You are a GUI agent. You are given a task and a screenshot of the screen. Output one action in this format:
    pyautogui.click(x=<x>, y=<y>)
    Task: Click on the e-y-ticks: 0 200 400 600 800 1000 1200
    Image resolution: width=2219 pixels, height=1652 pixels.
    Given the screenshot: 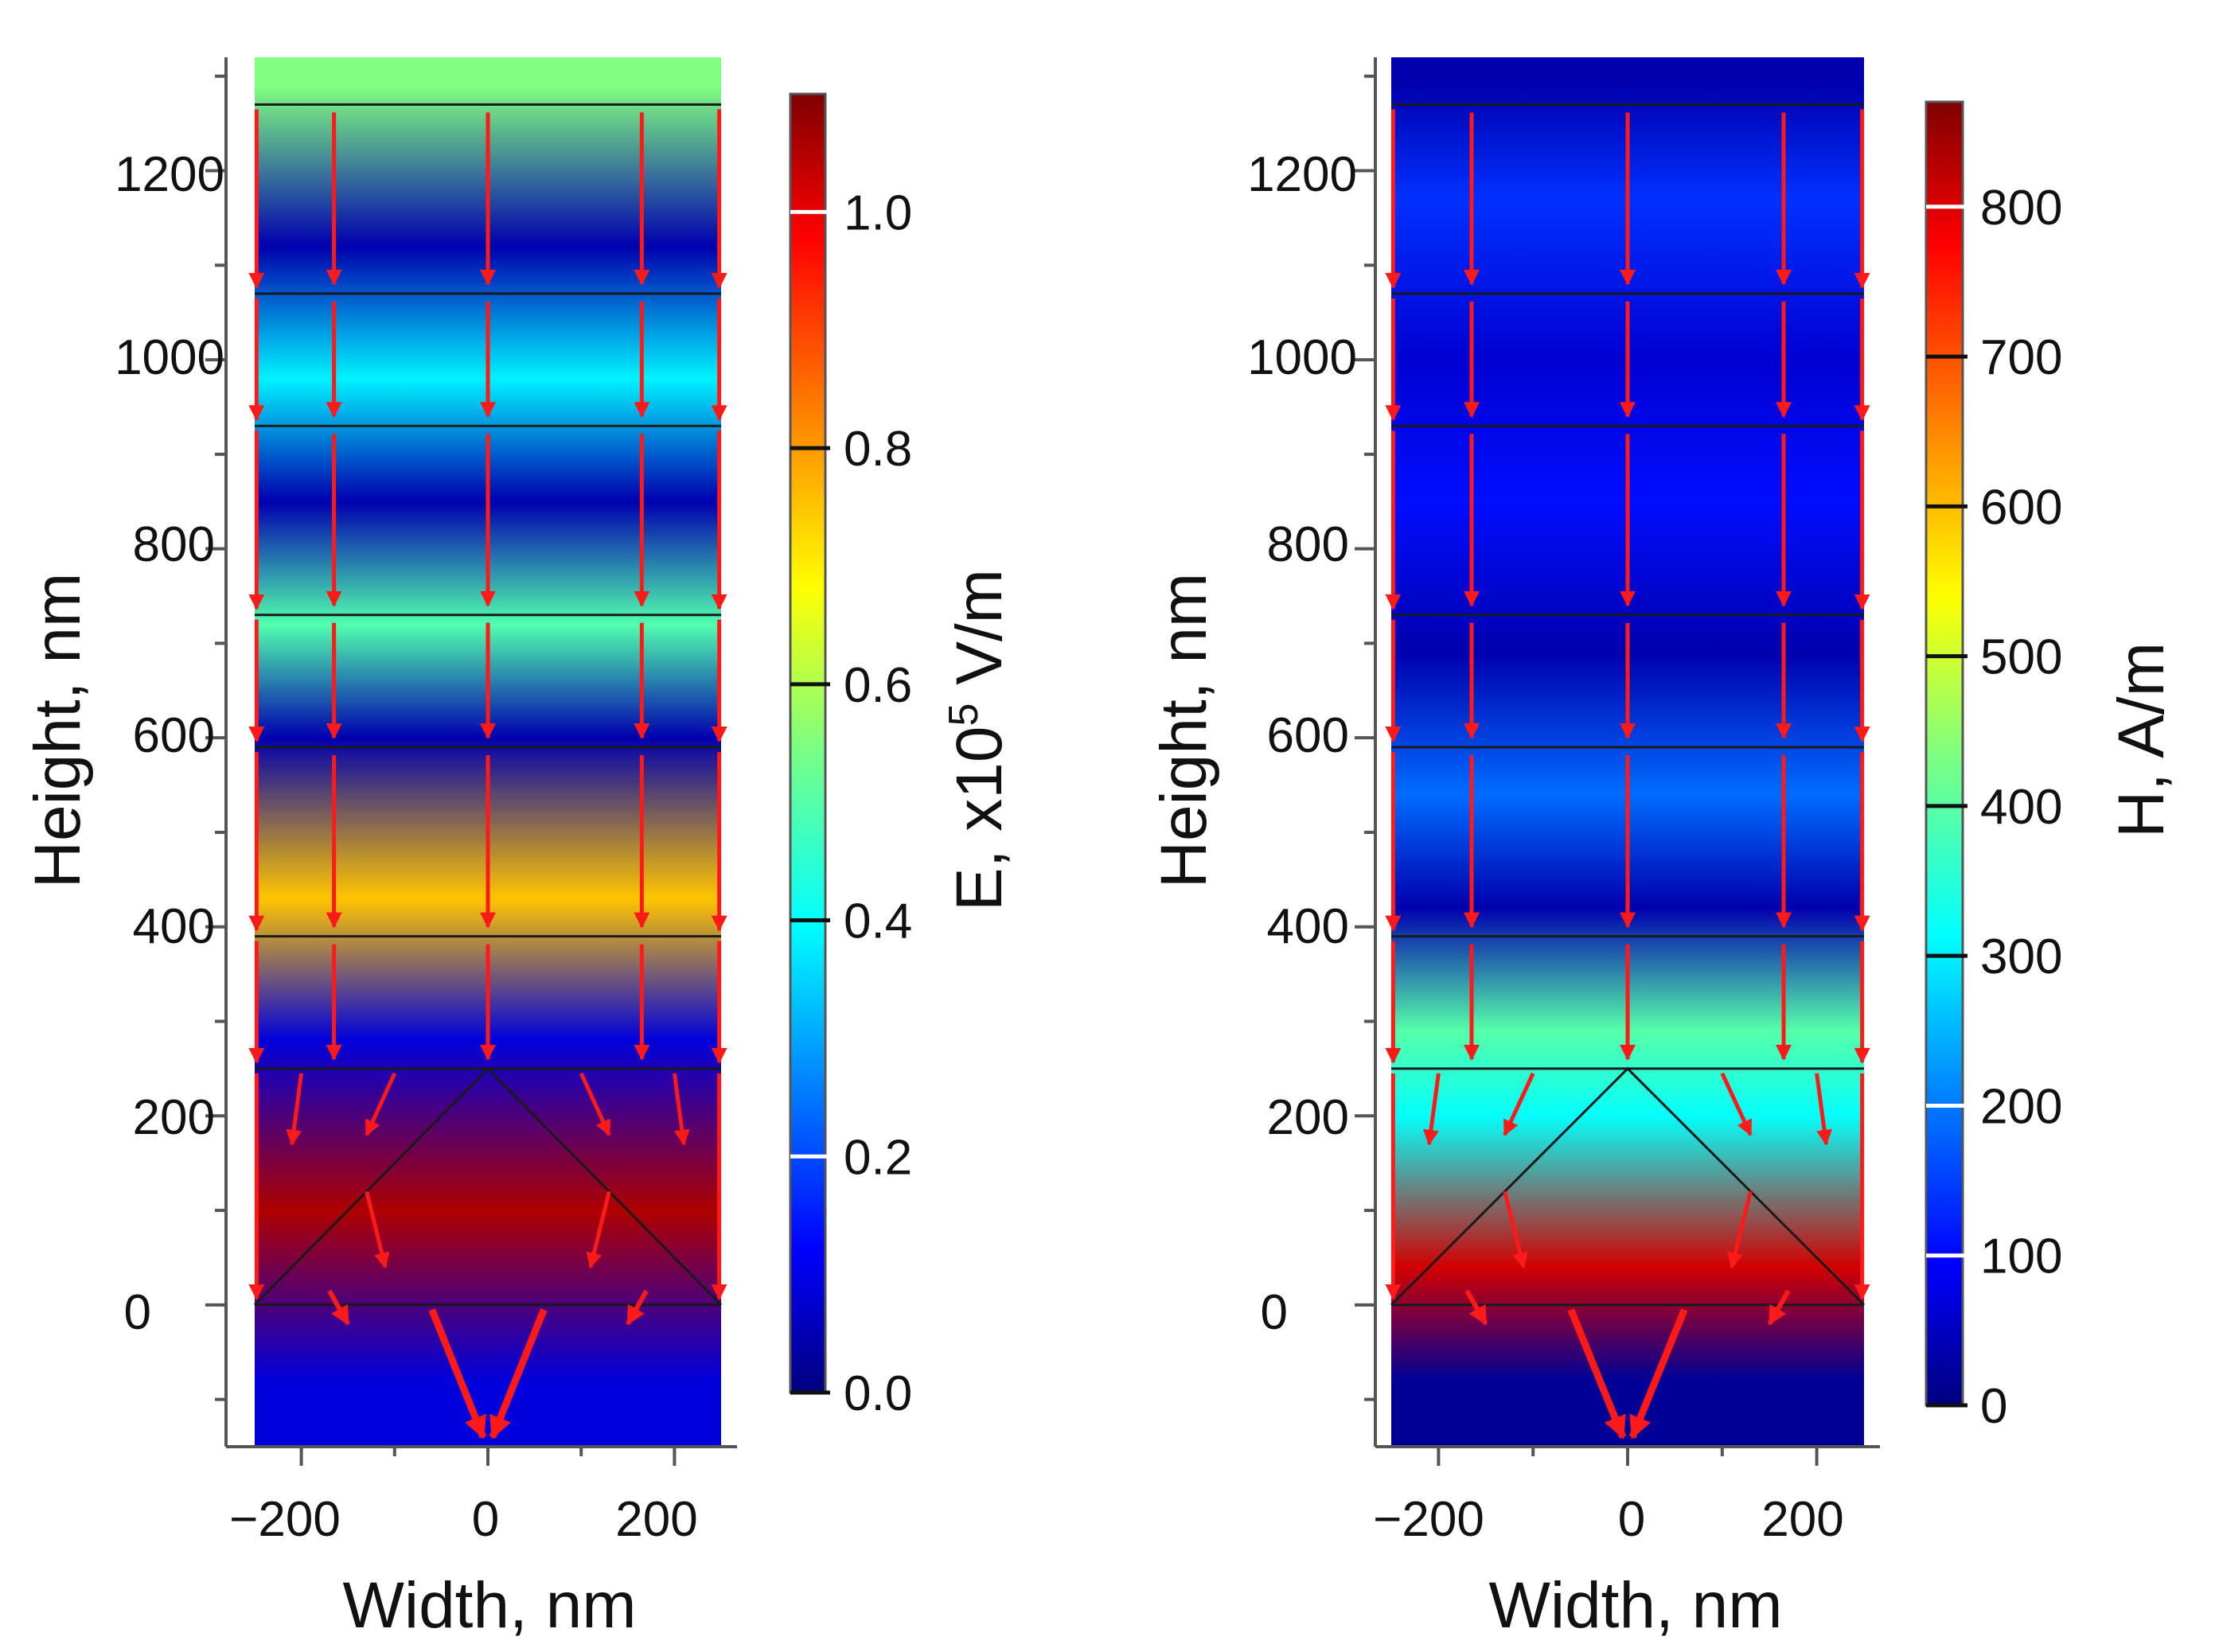 What is the action you would take?
    pyautogui.click(x=169, y=743)
    